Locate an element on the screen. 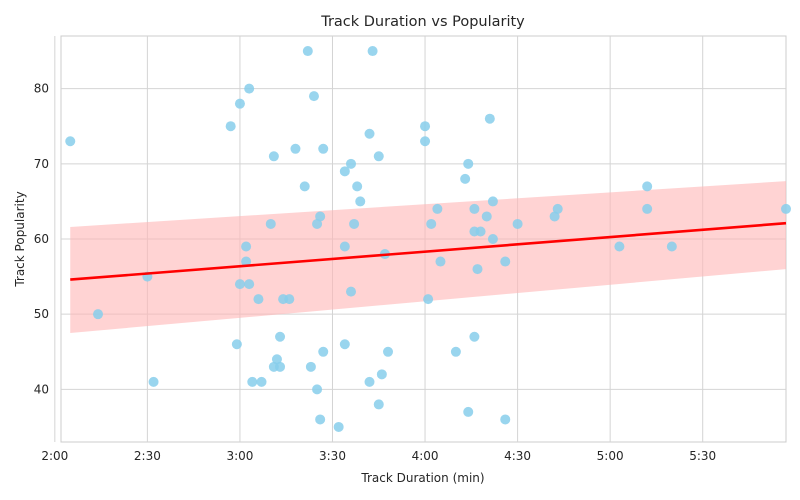  x-tick-label: 3:30 is located at coordinates (332, 456).